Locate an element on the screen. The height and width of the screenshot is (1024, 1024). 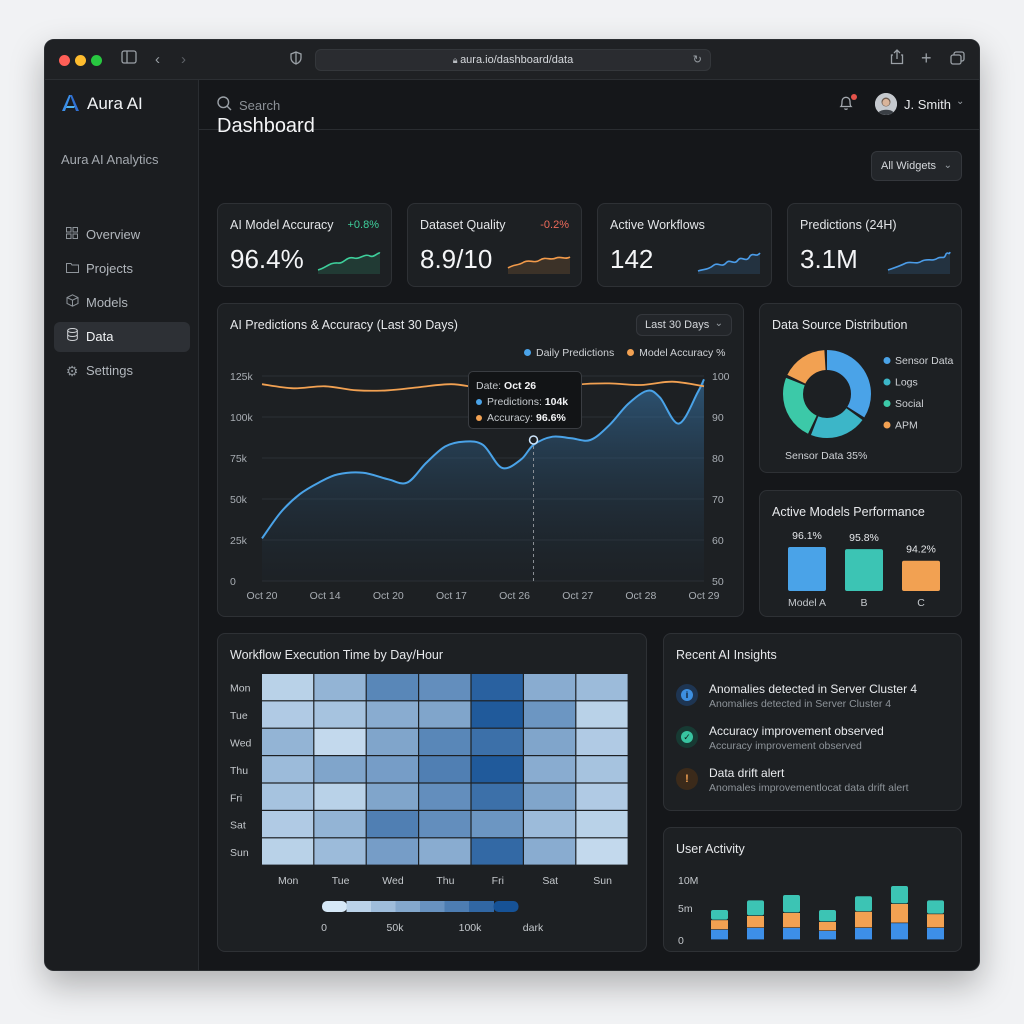
kpi-card-dataset-quality: Dataset Quality -0.2% 8.9/10 is located at coordinates (494, 245).